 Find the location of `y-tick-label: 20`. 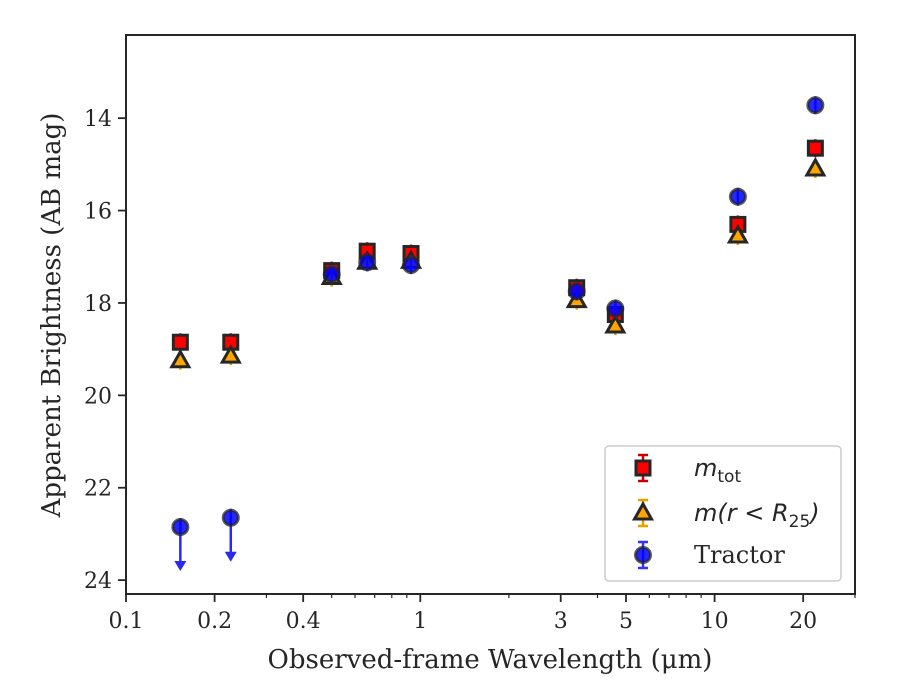

y-tick-label: 20 is located at coordinates (98, 396).